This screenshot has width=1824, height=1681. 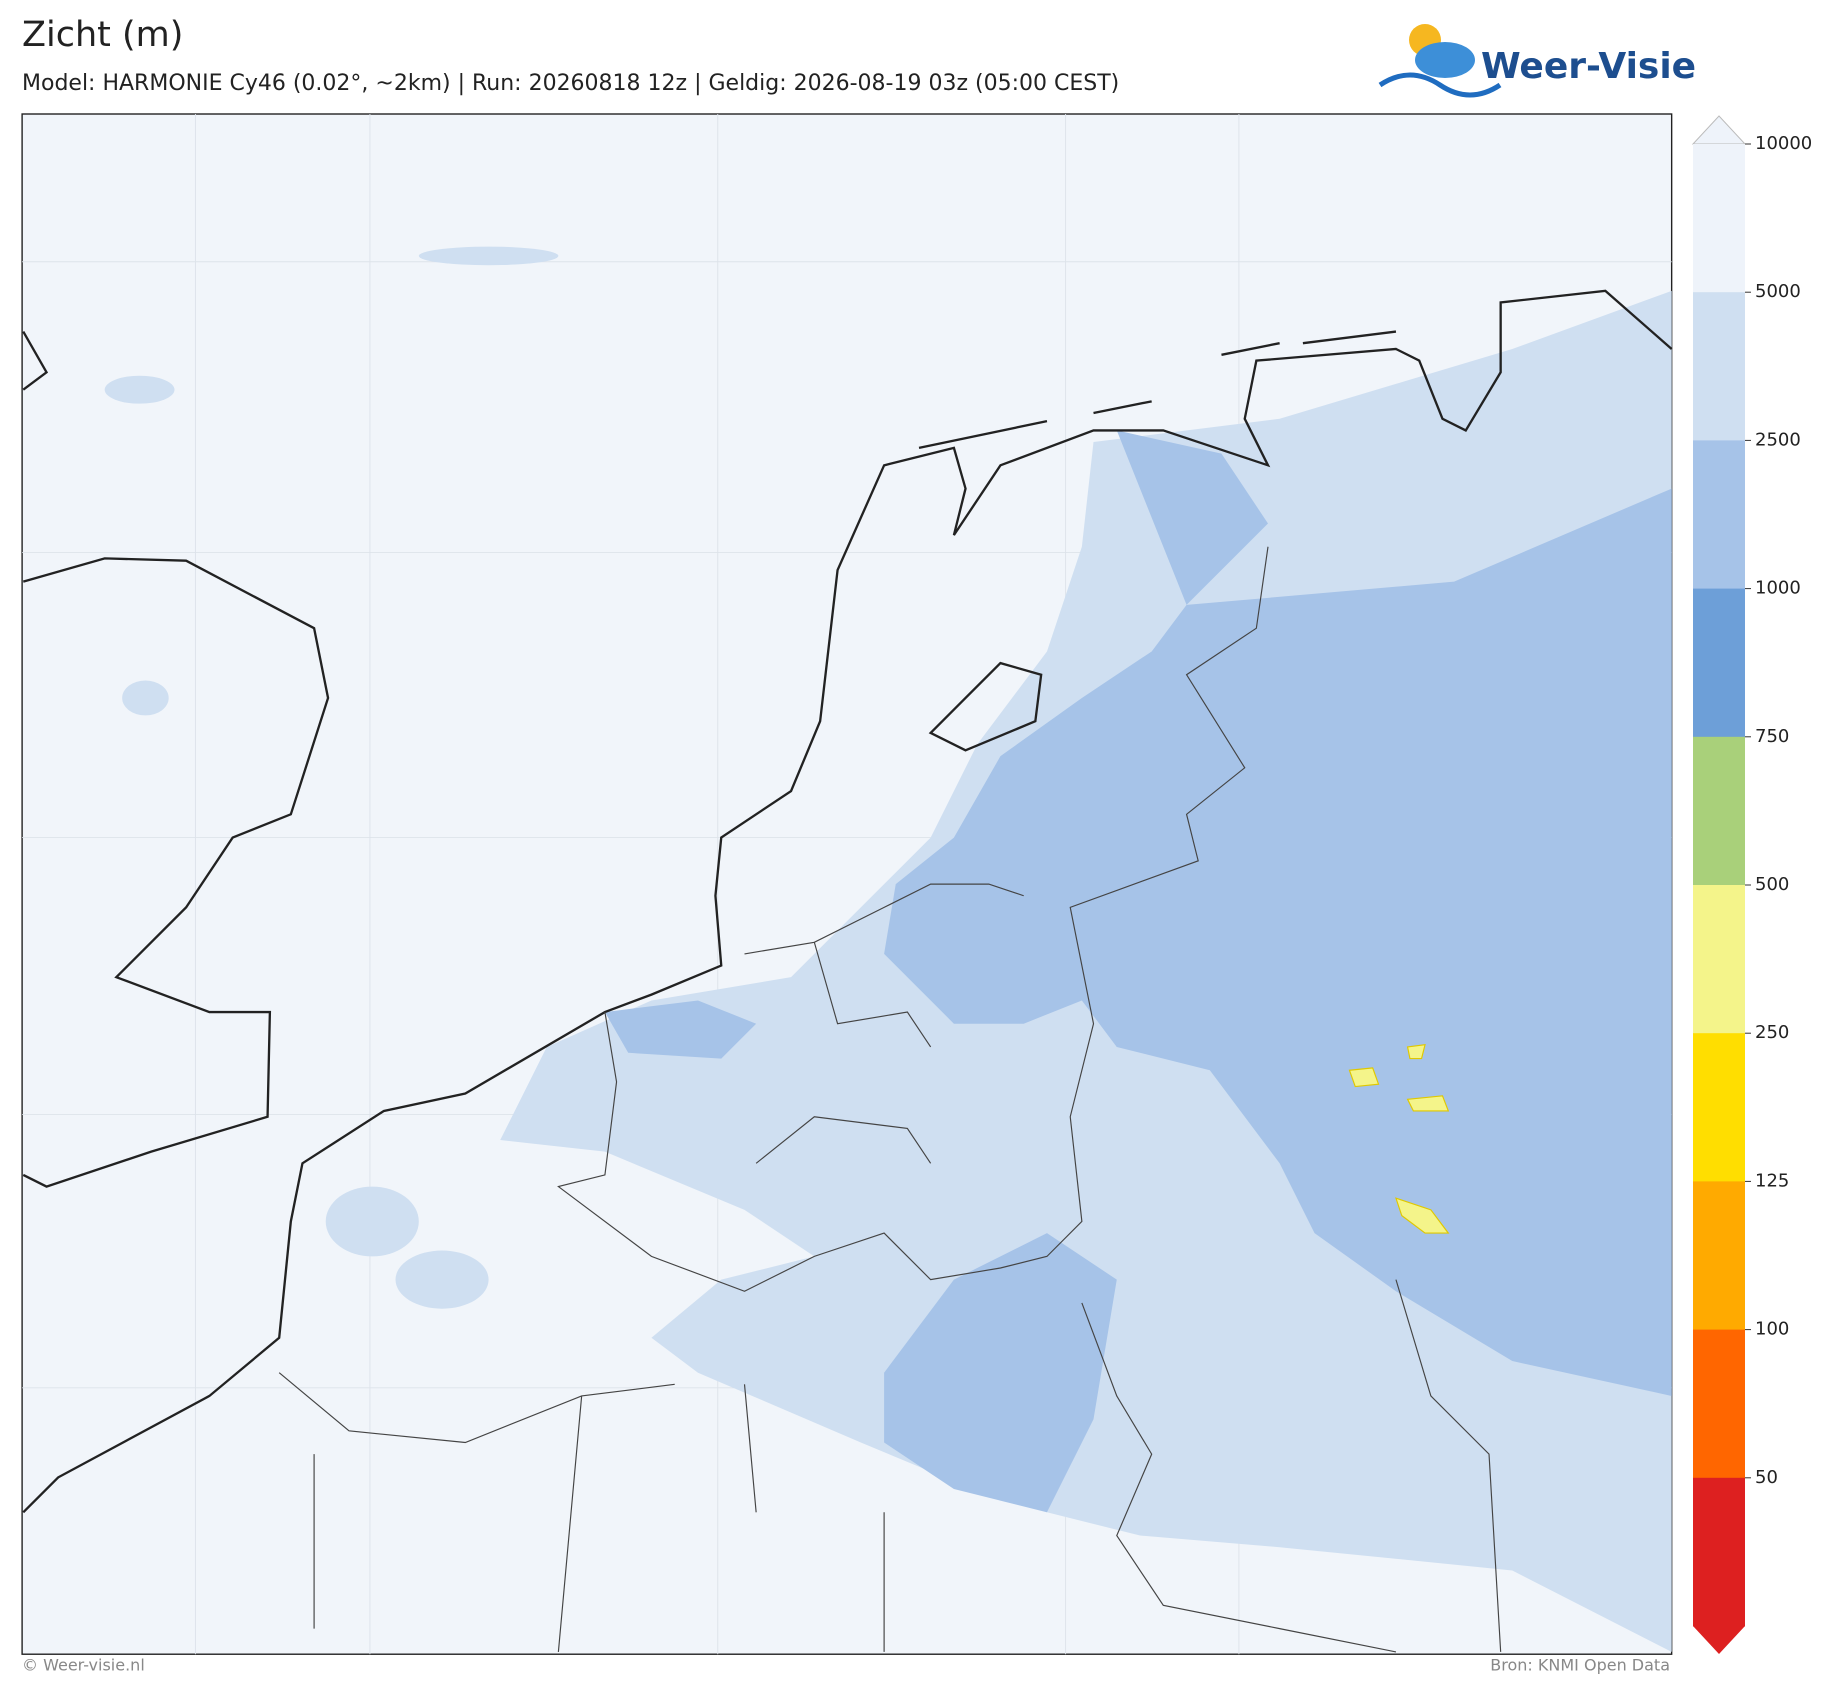 What do you see at coordinates (1766, 1477) in the screenshot?
I see `colorbar-tick-label: 50` at bounding box center [1766, 1477].